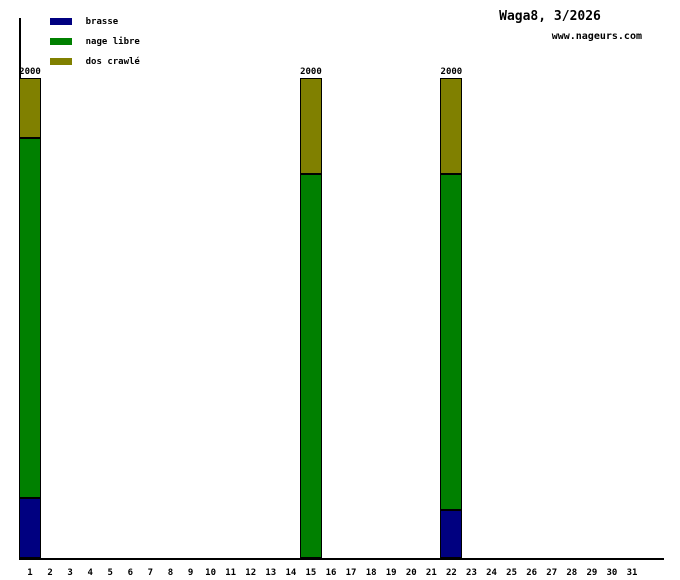 The width and height of the screenshot is (680, 580). What do you see at coordinates (30, 72) in the screenshot?
I see `bar-total-label-day-1: 2000` at bounding box center [30, 72].